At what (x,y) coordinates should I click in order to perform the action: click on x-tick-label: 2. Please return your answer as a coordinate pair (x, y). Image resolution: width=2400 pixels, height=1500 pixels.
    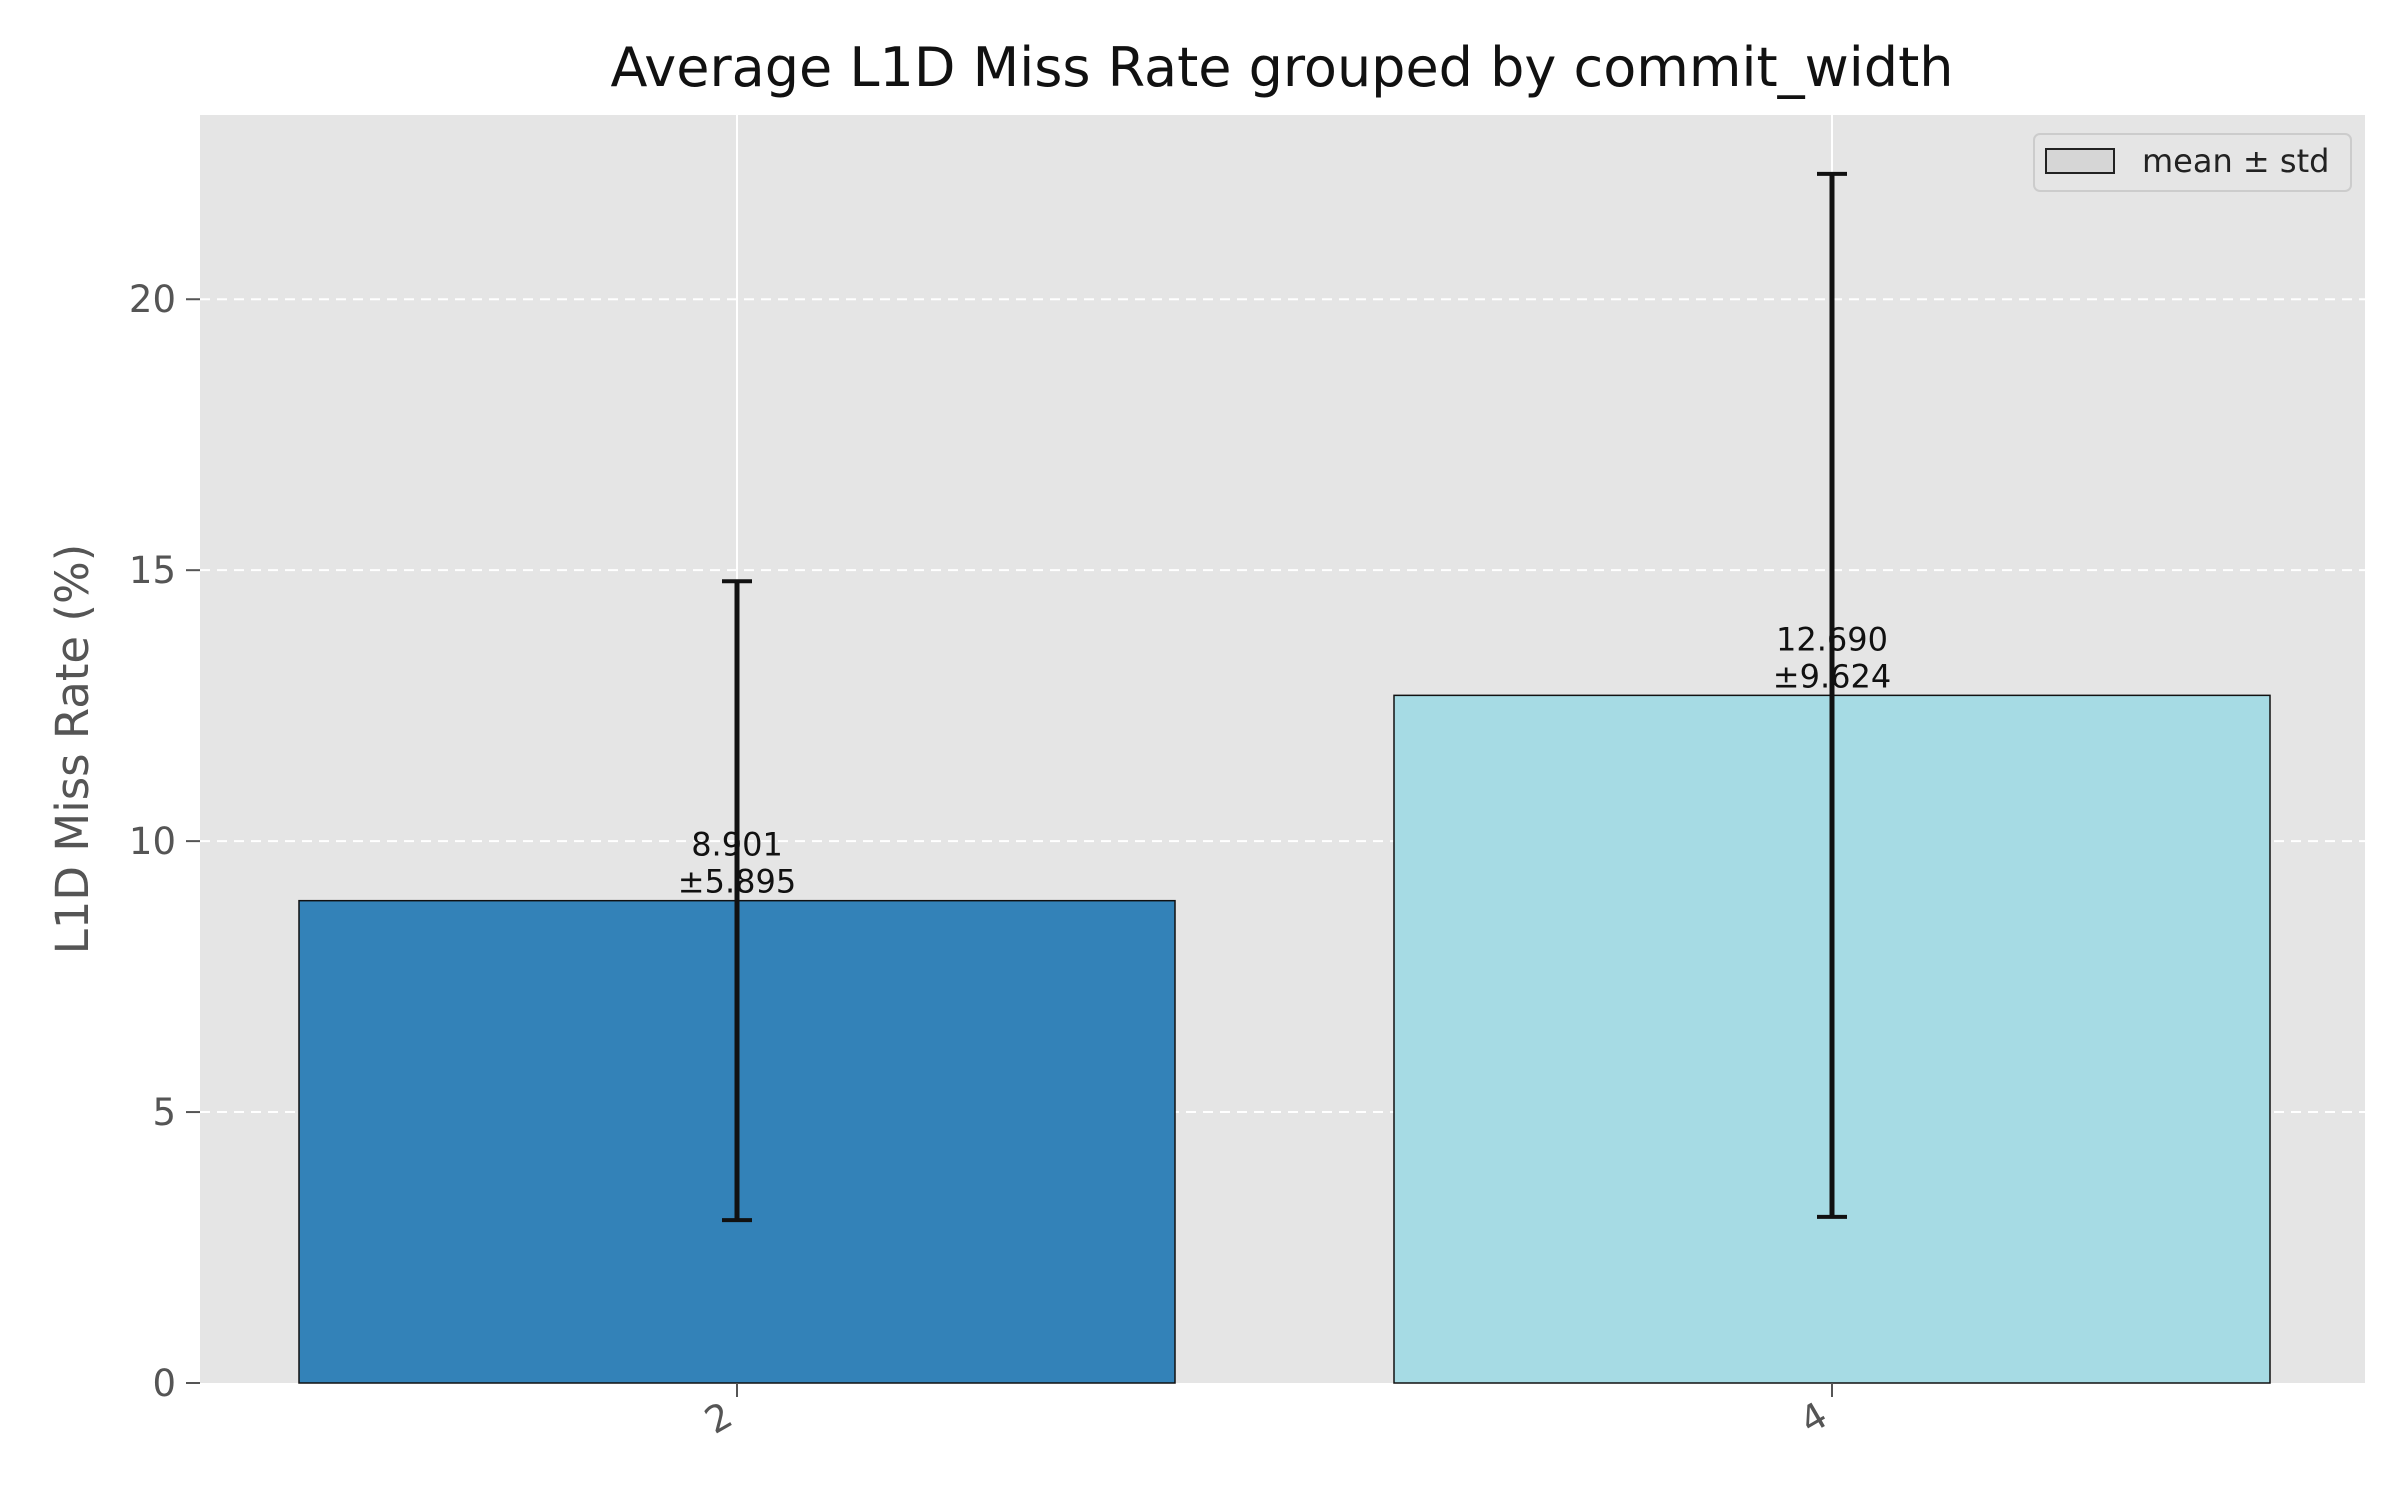
    Looking at the image, I should click on (719, 1418).